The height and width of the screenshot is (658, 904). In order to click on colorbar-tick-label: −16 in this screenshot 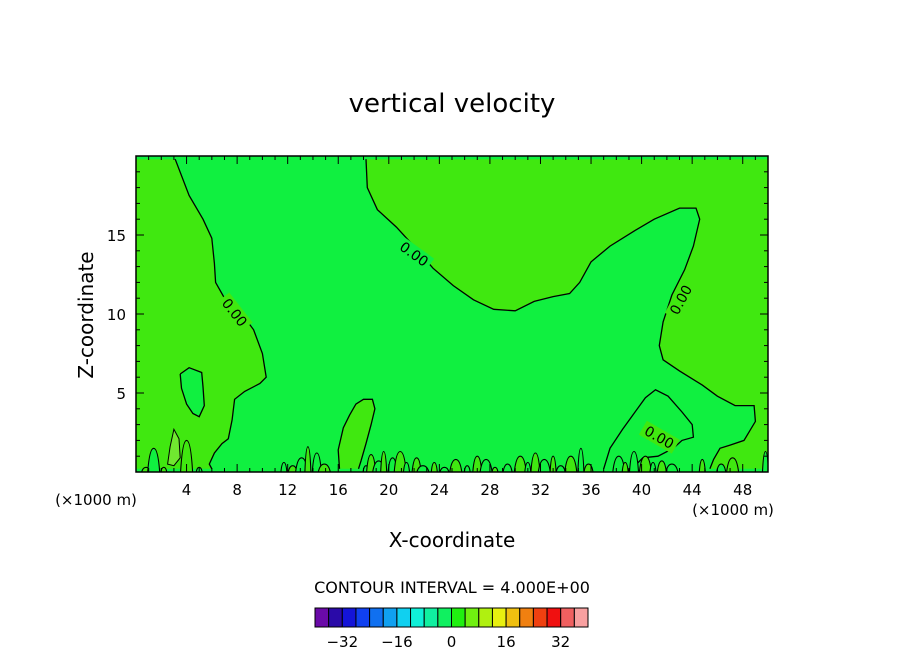, I will do `click(397, 642)`.